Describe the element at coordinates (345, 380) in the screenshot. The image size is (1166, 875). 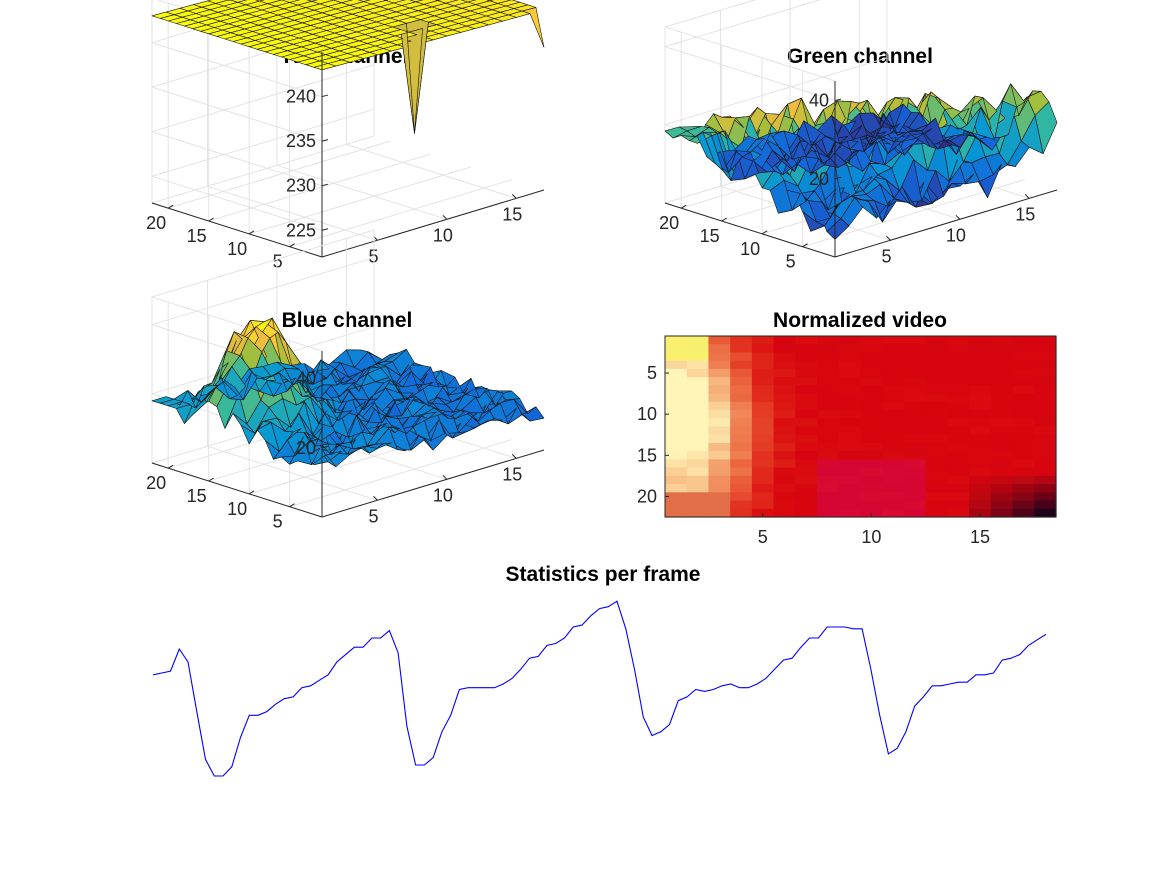
I see `blue-channel-plot: Blue channel 20 40 5 10 15 5 10 15 20` at that location.